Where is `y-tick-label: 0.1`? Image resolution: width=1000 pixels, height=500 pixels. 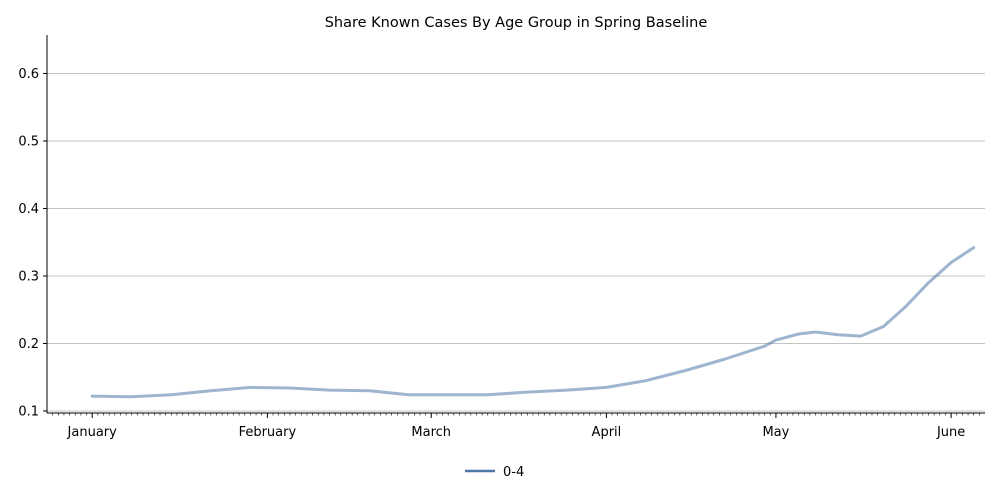 y-tick-label: 0.1 is located at coordinates (28, 411).